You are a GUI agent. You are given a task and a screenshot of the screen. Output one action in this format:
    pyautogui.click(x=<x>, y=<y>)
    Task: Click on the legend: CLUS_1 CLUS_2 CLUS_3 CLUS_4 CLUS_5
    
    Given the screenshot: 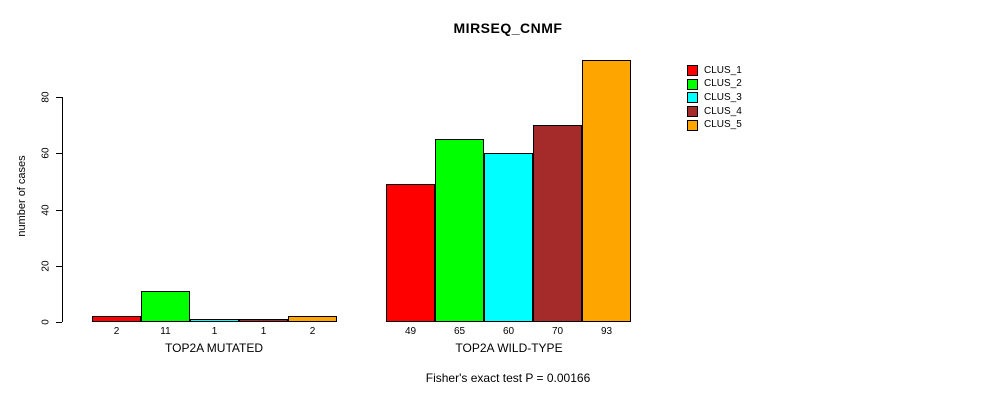 What is the action you would take?
    pyautogui.click(x=714, y=98)
    